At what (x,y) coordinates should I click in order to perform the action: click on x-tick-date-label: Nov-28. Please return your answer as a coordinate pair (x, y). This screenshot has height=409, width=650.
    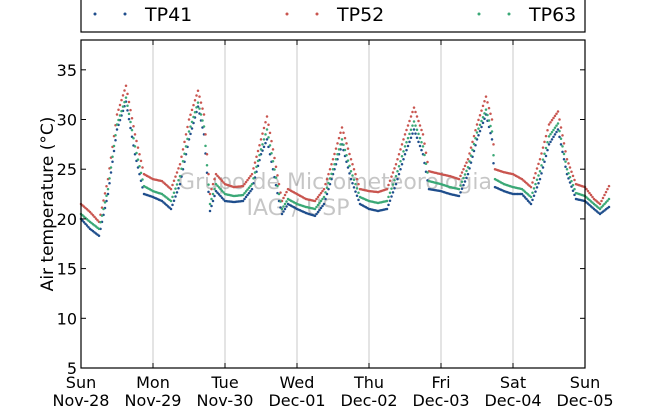
    Looking at the image, I should click on (81, 400).